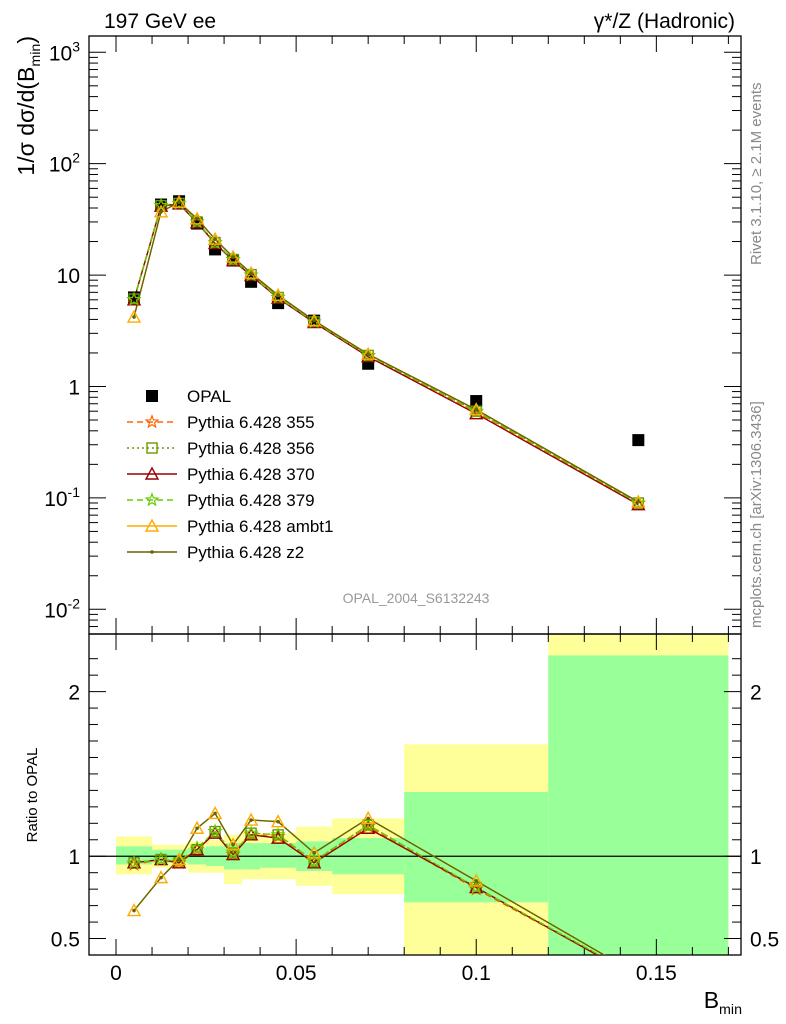 Image resolution: width=786 pixels, height=1024 pixels. Describe the element at coordinates (62, 608) in the screenshot. I see `main-y-tick-label: 10⁻²` at that location.